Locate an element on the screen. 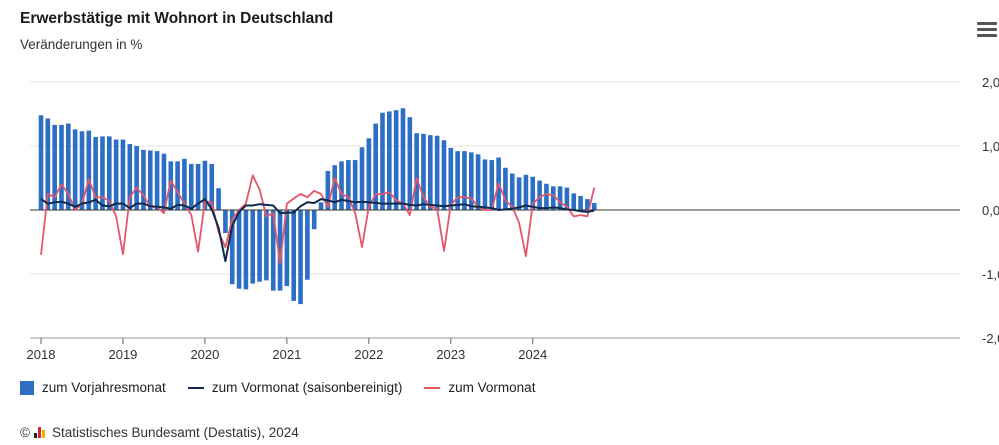  chart-title: Erwerbstätige mit Wohnort in Deutschland is located at coordinates (177, 18).